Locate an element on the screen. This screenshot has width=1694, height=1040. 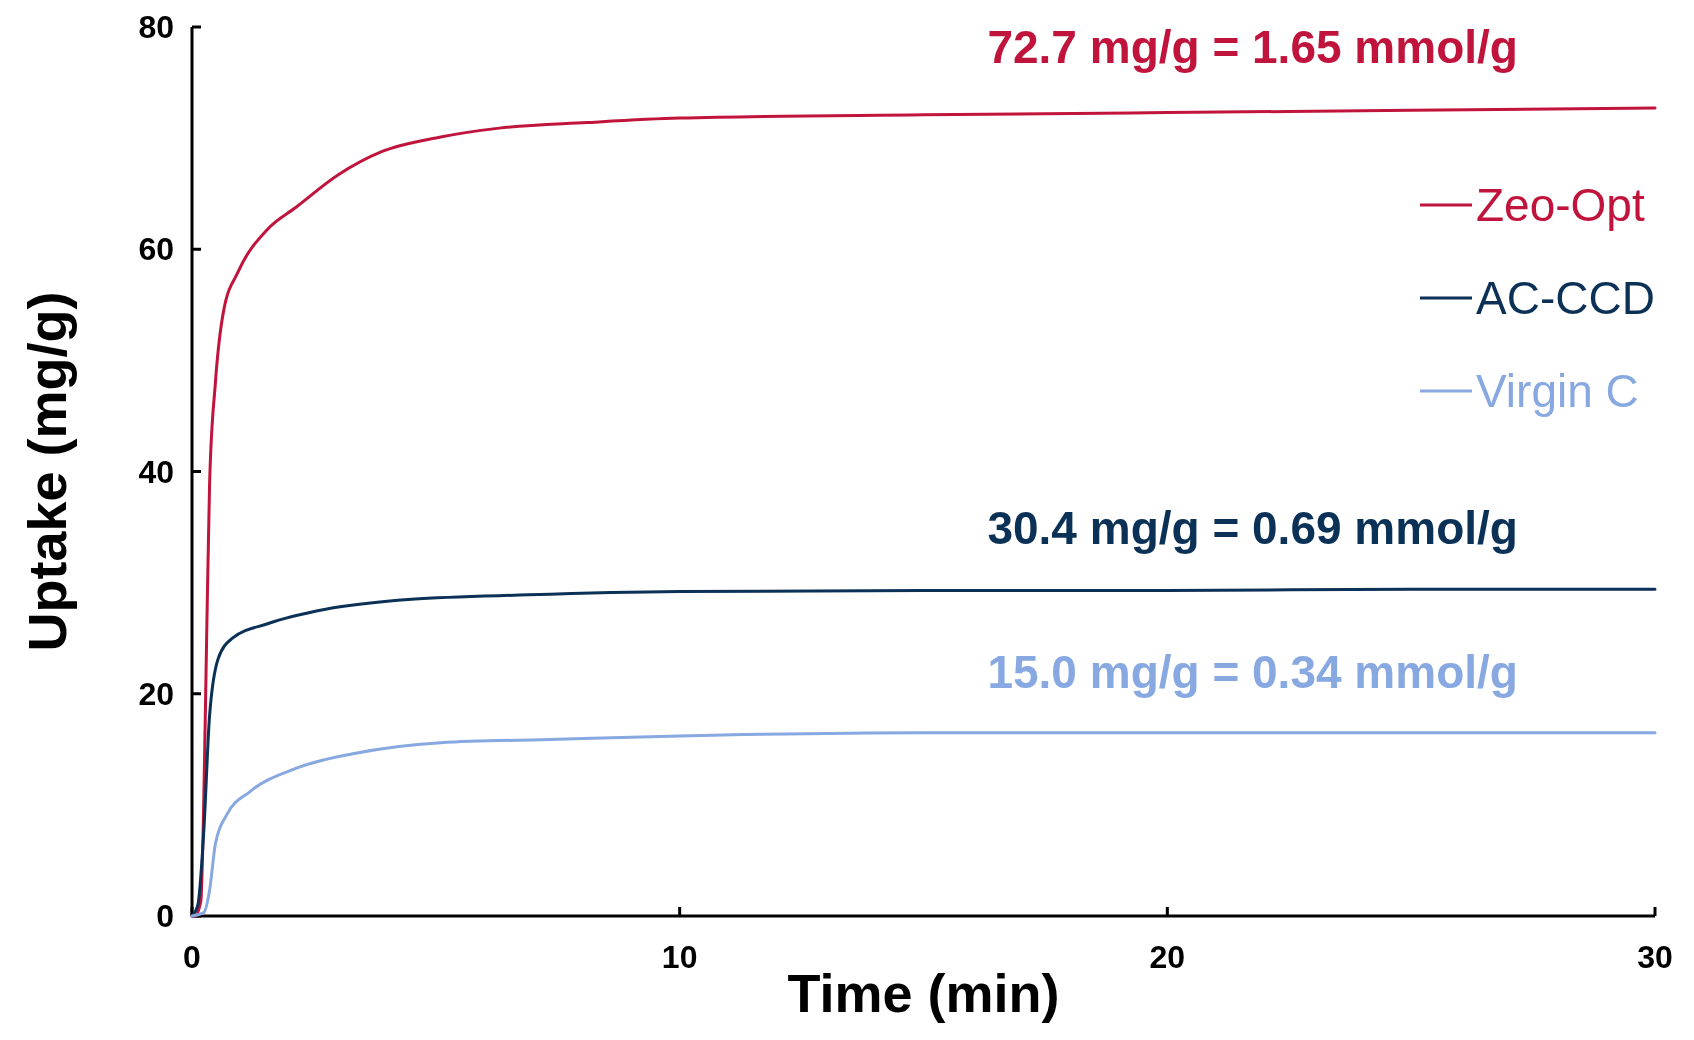
annotation: 15.0 mg/g = 0.34 mmol/g is located at coordinates (1252, 671).